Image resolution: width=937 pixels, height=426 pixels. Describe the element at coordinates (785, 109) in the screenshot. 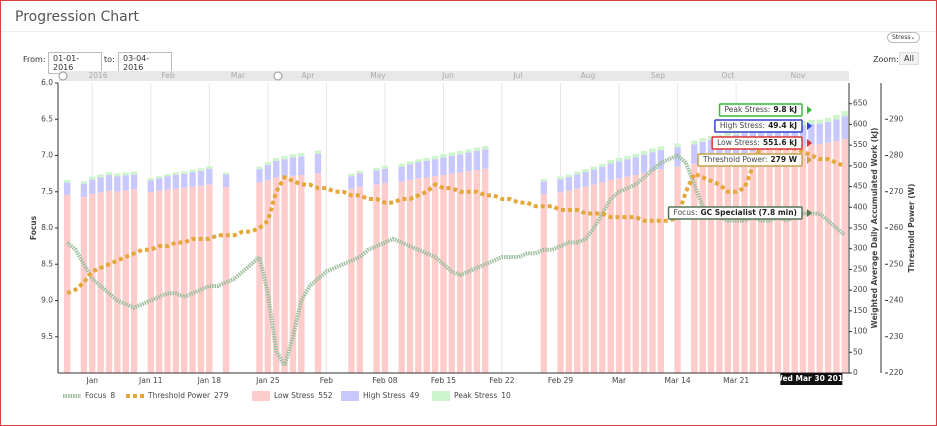

I see `tooltip-value: 9.8 kJ` at that location.